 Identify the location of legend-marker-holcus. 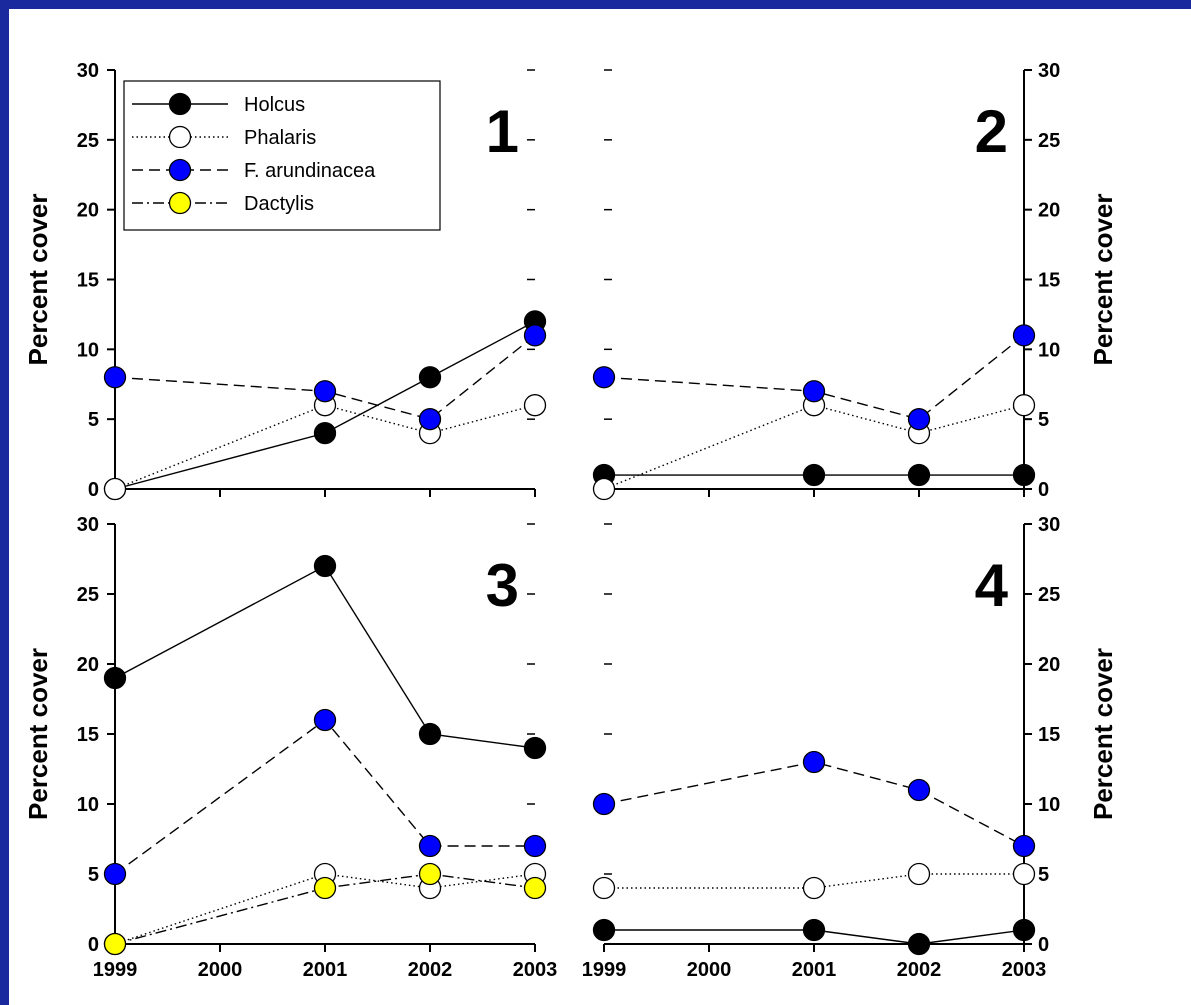
(180, 104).